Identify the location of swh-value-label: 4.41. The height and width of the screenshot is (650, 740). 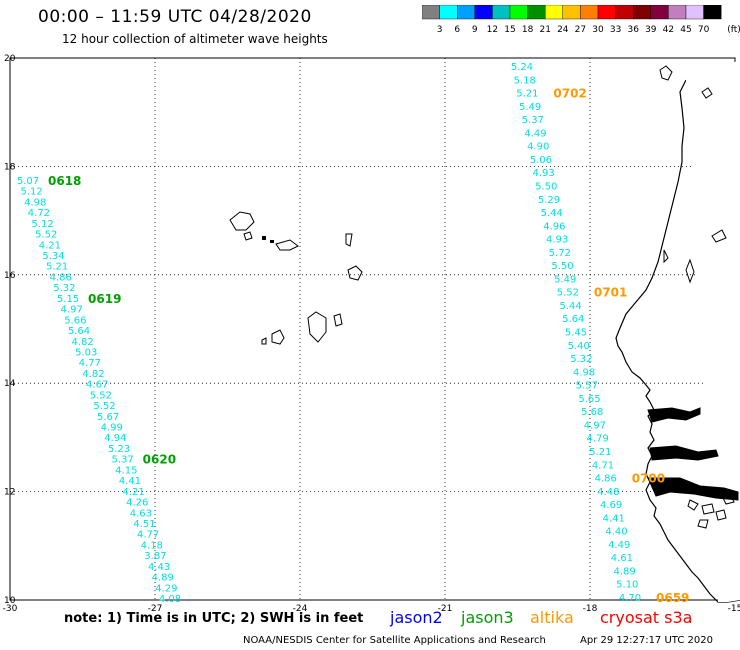
(614, 518).